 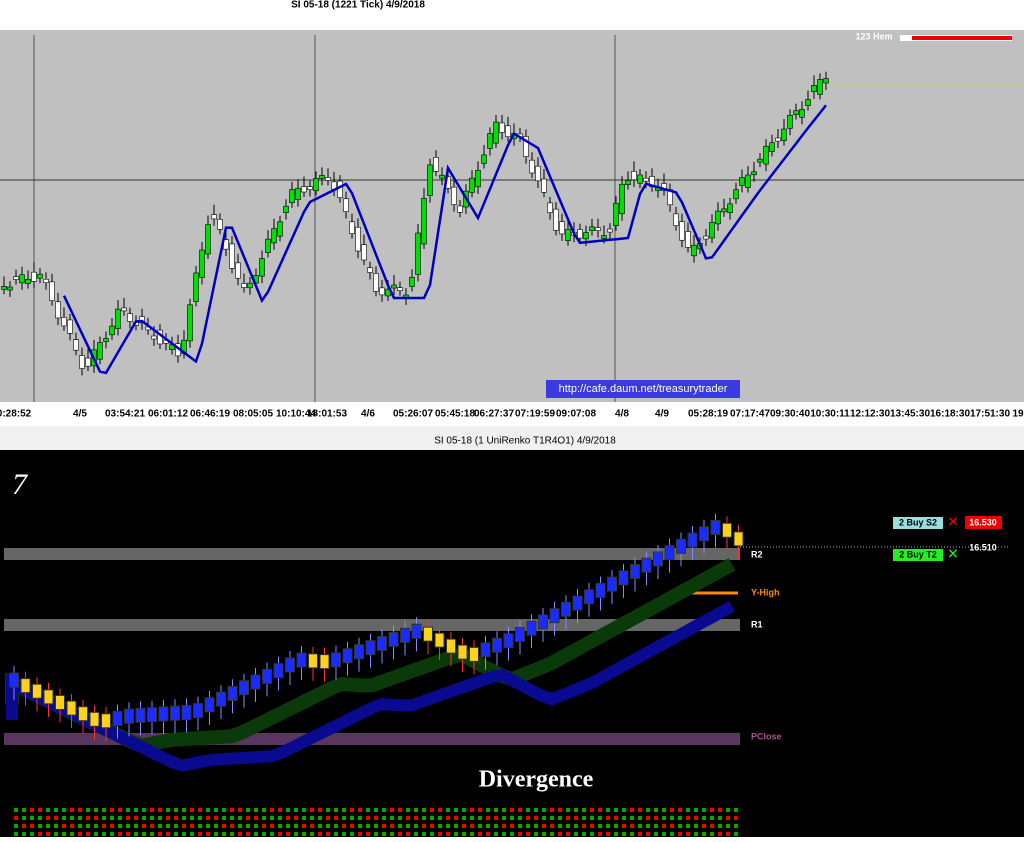 What do you see at coordinates (983, 522) in the screenshot?
I see `order-price: 16.530` at bounding box center [983, 522].